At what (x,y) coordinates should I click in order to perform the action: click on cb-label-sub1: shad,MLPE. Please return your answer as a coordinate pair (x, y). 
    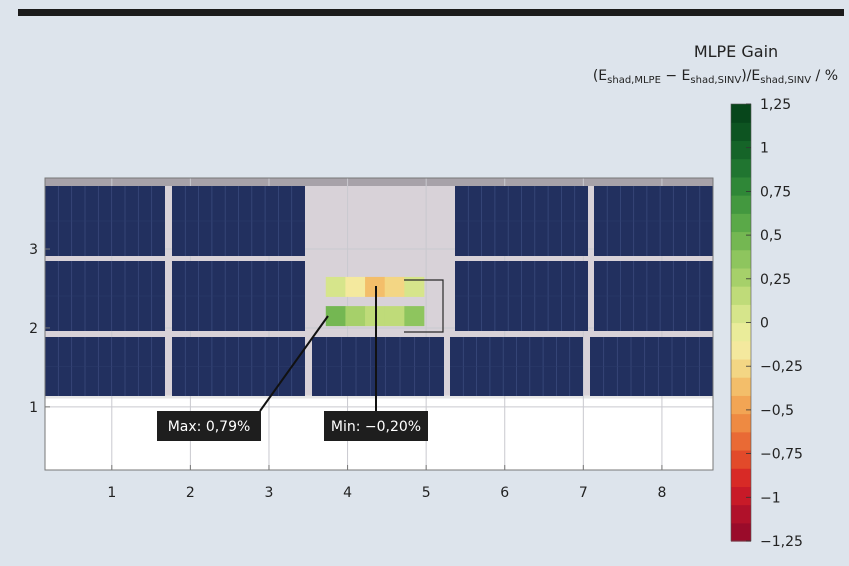
    Looking at the image, I should click on (634, 80).